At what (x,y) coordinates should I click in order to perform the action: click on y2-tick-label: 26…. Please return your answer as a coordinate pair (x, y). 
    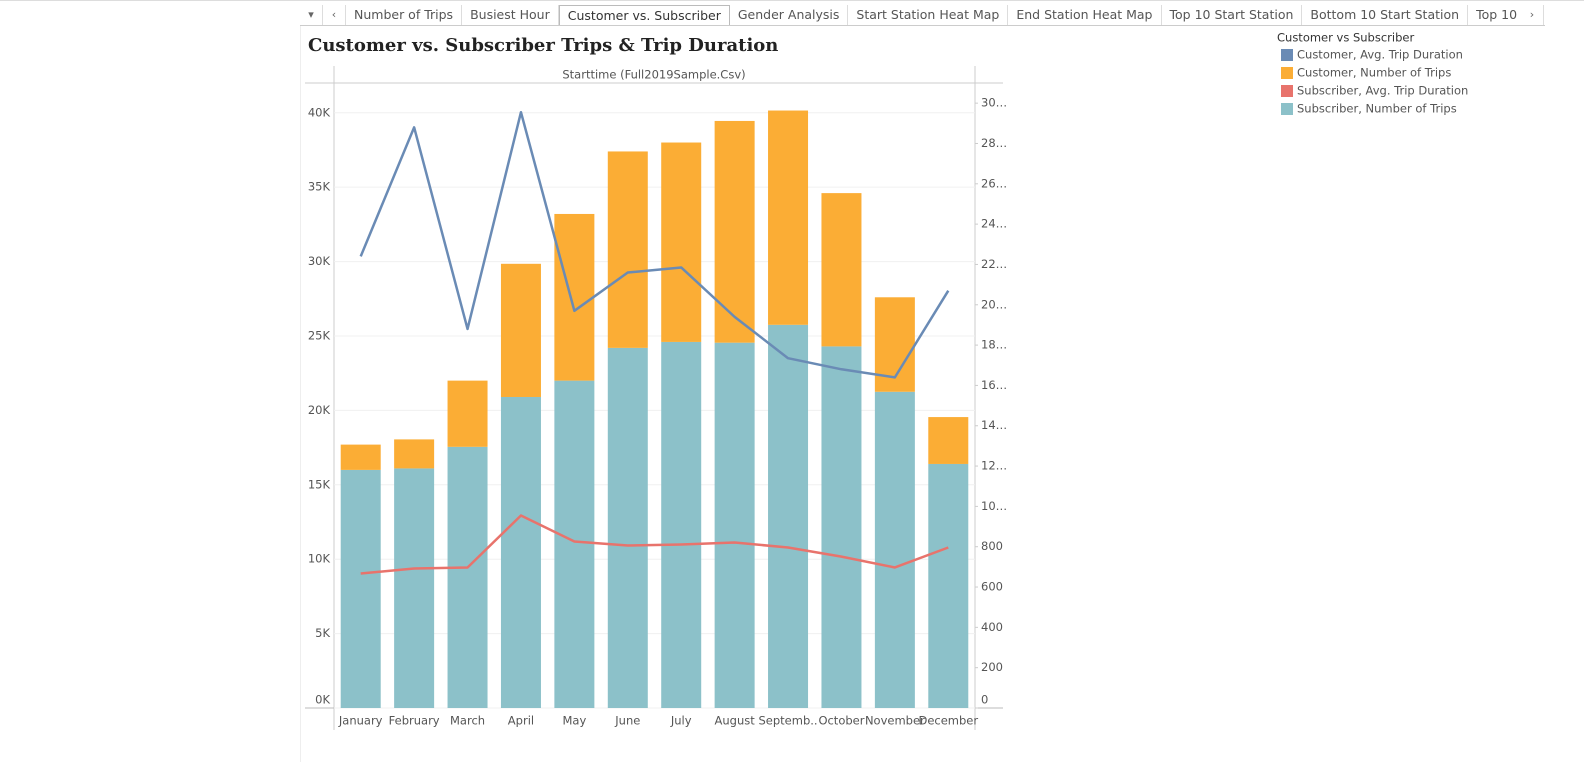
    Looking at the image, I should click on (994, 183).